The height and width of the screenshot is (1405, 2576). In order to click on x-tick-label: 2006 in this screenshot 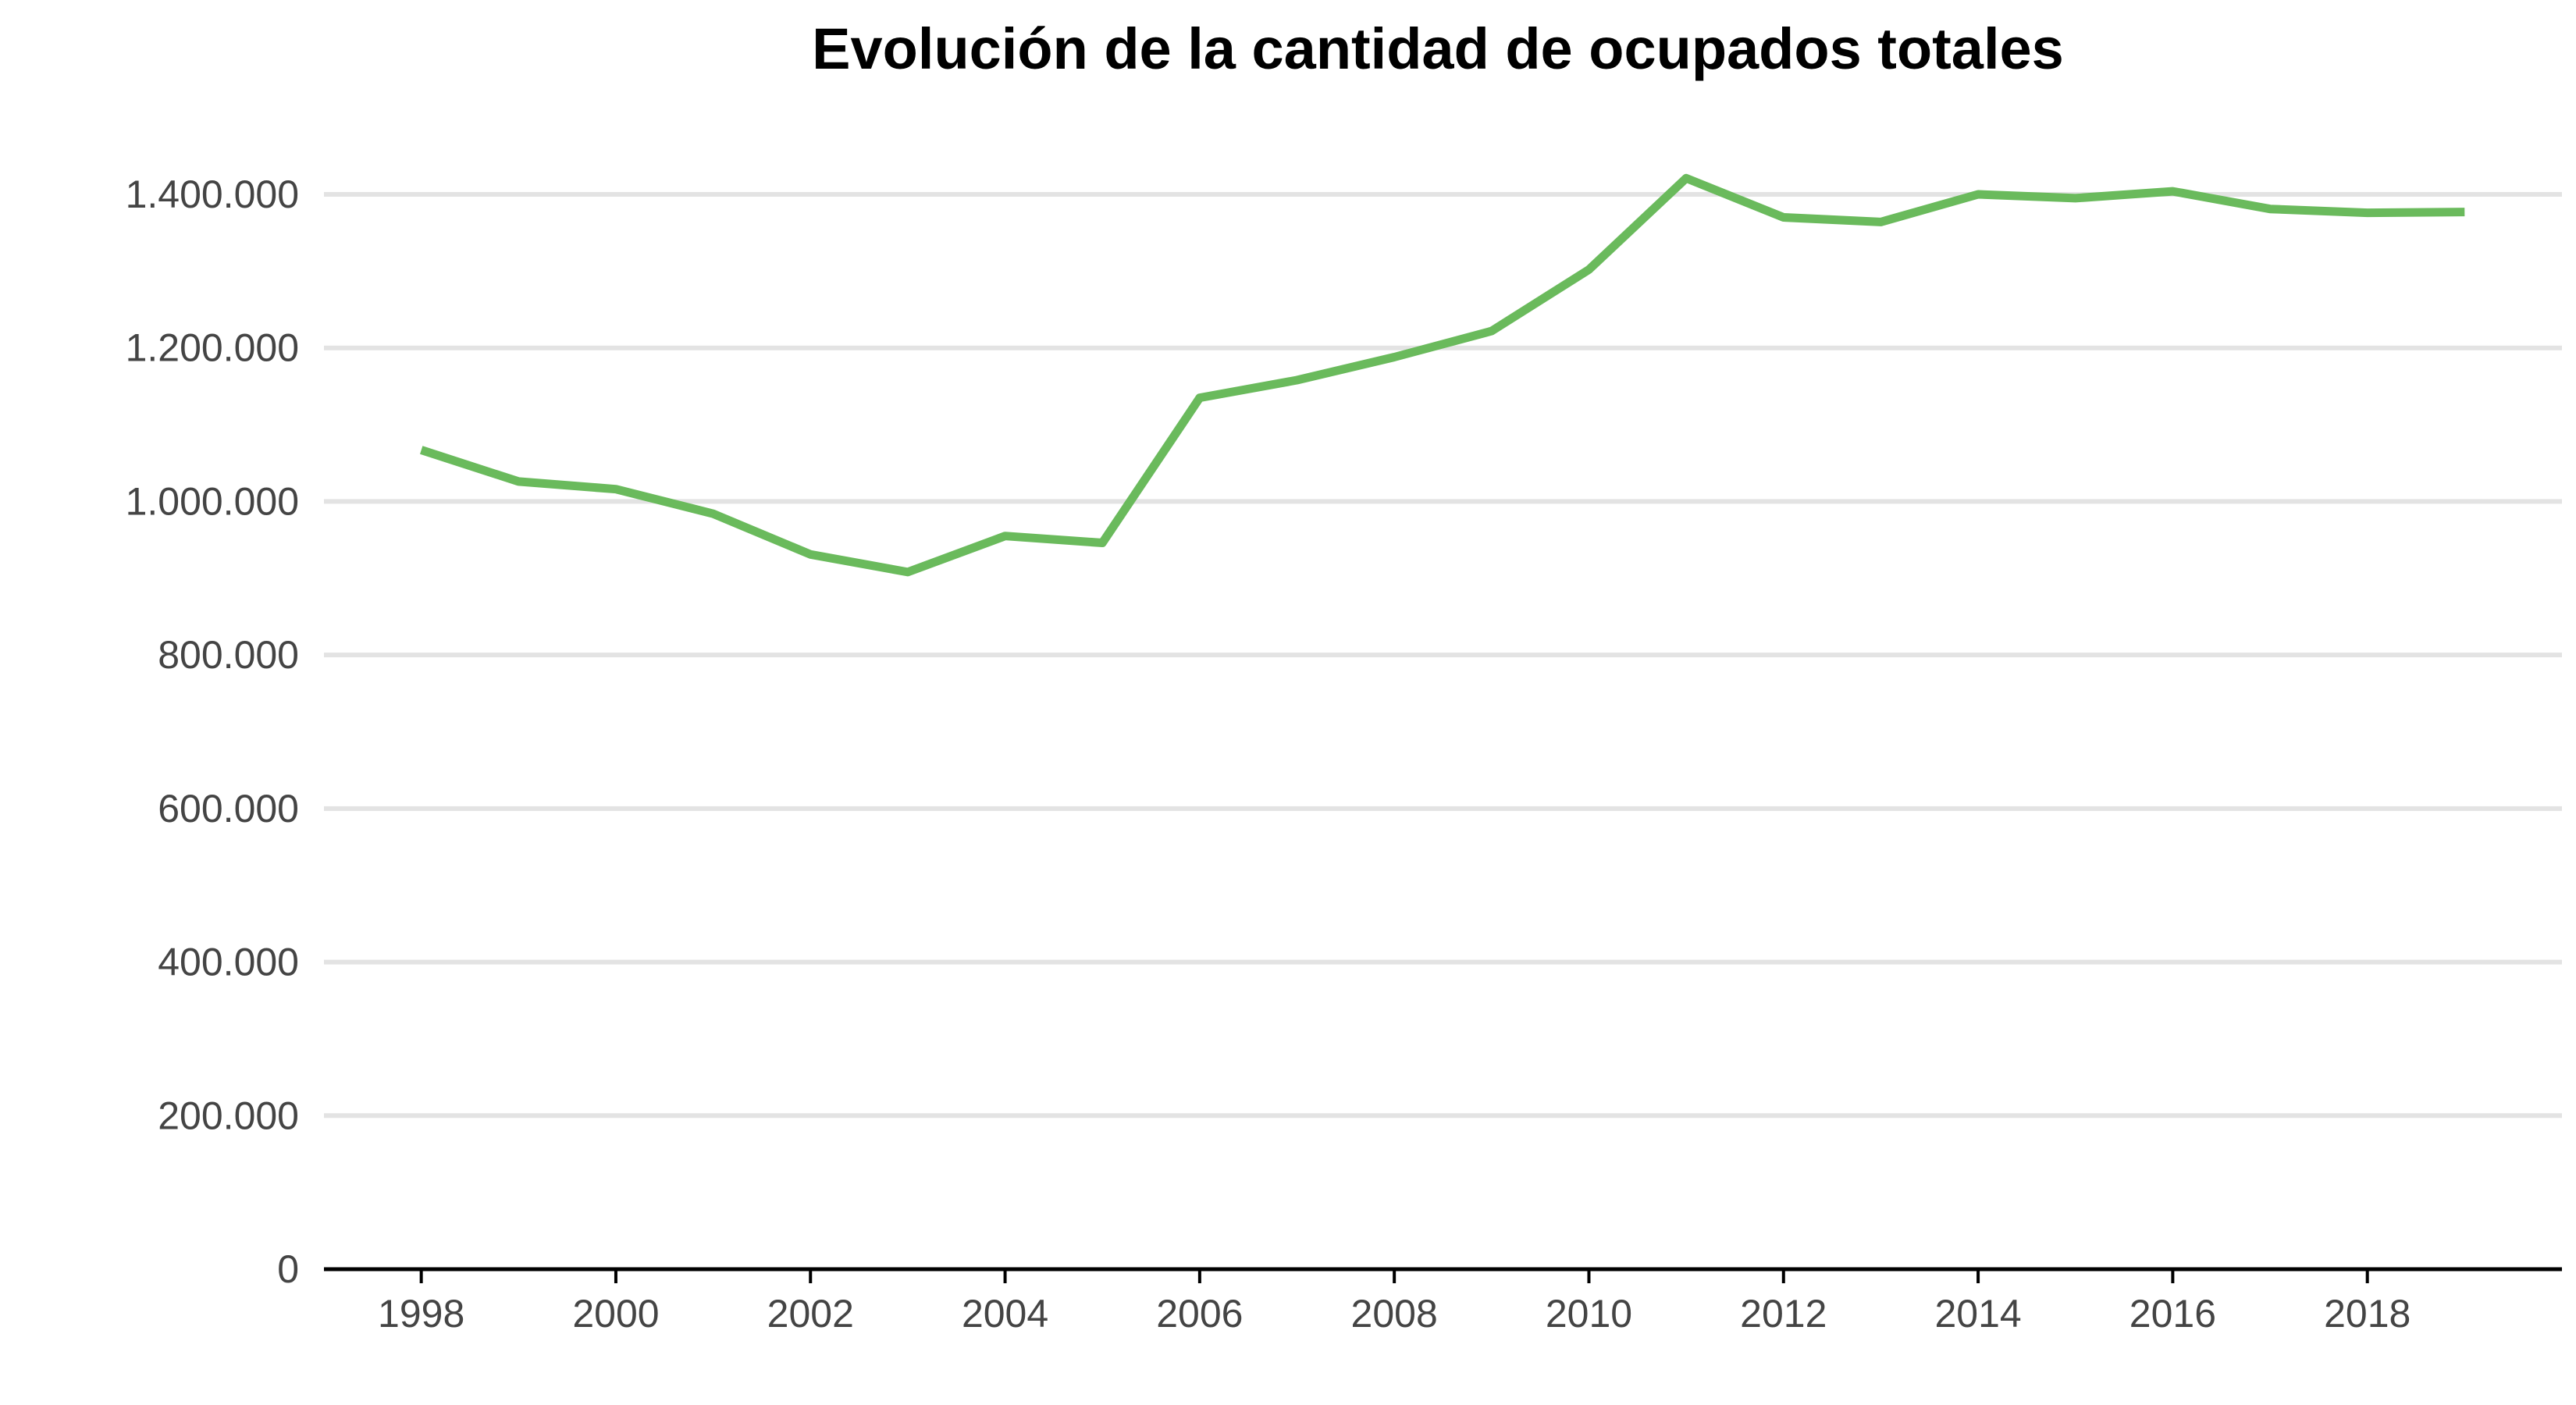, I will do `click(1199, 1314)`.